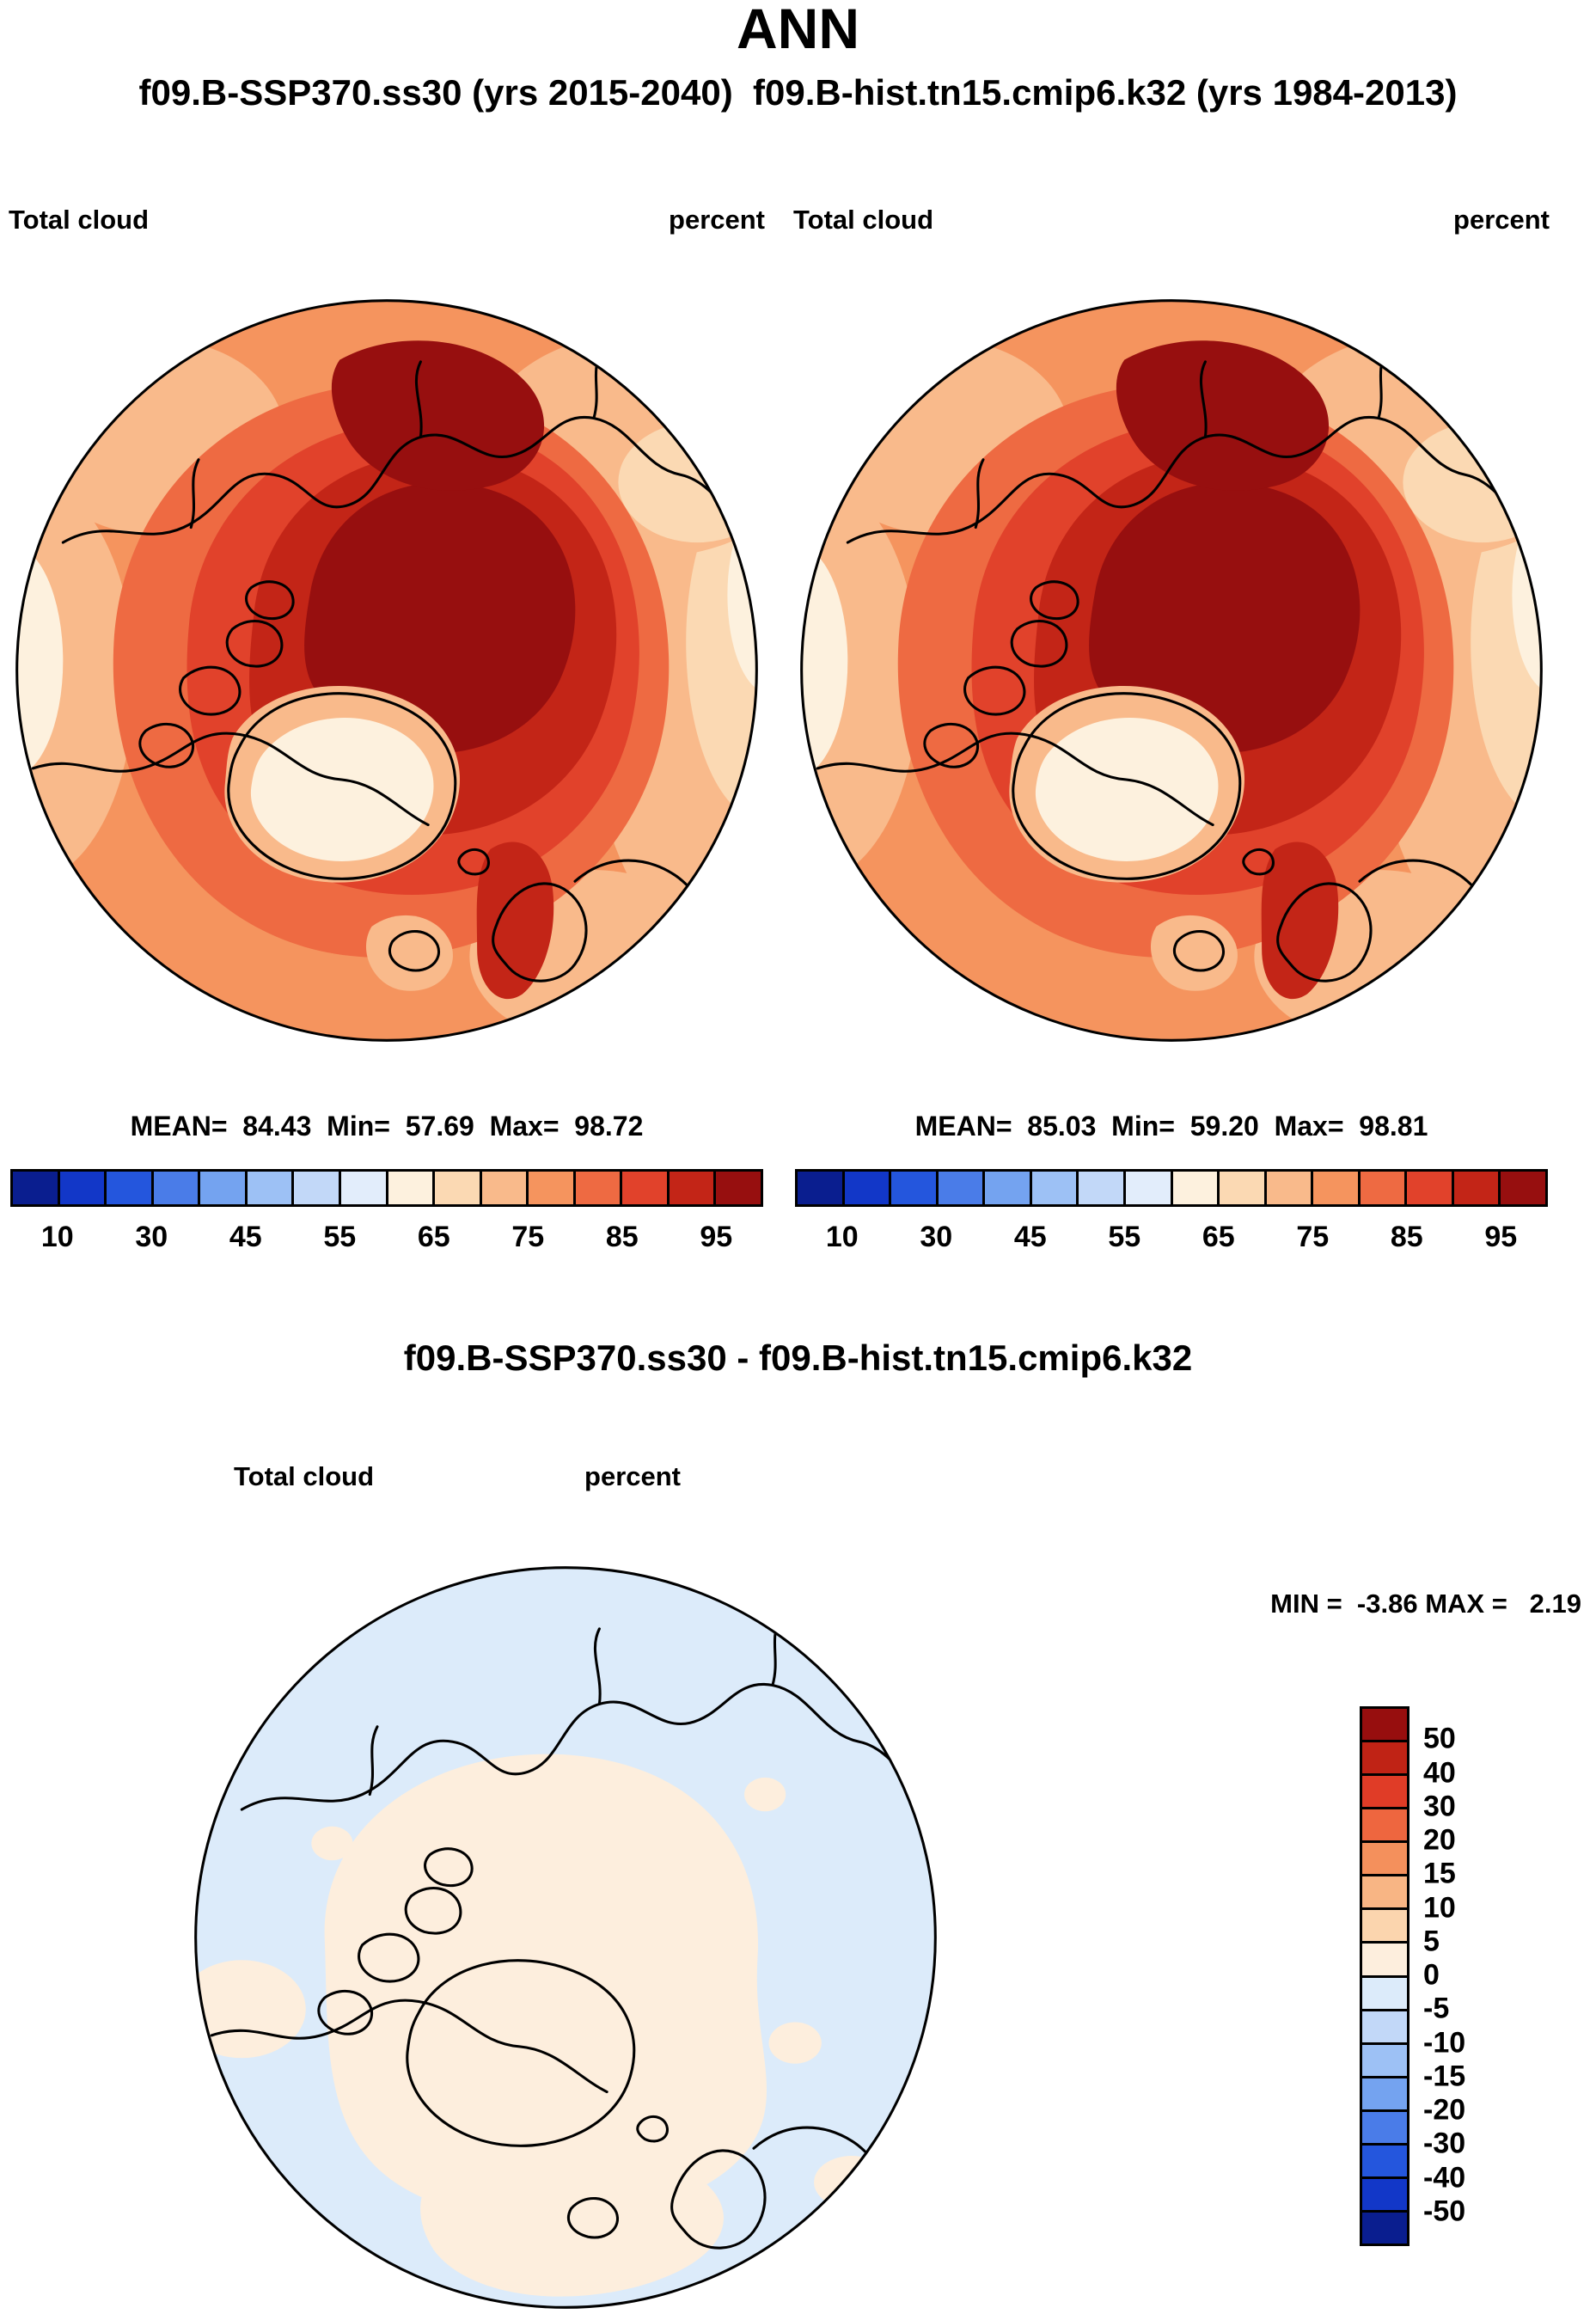  Describe the element at coordinates (1439, 1873) in the screenshot. I see `colorbar-tick-label: 15` at that location.